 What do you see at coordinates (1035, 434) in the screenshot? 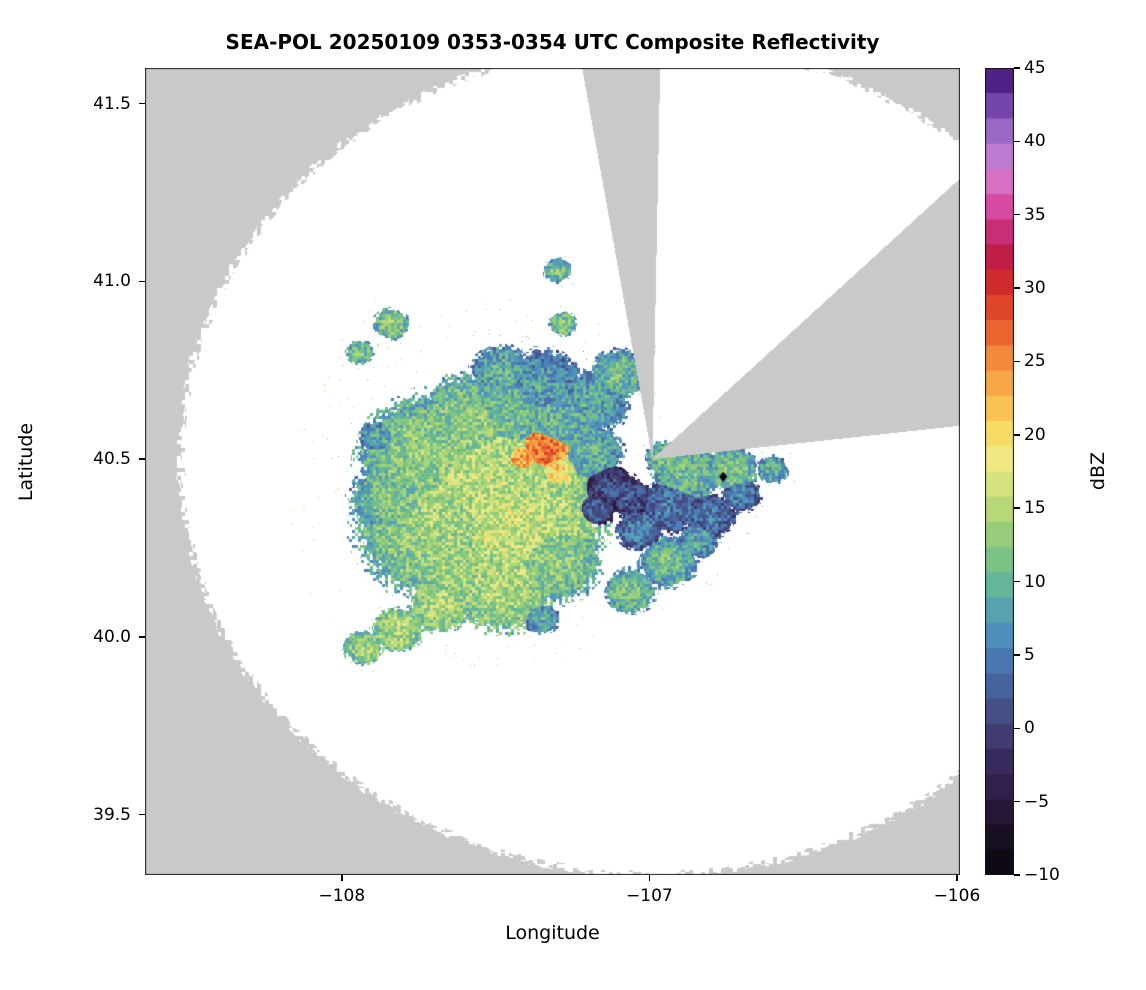
I see `colorbar-tick-label: 20` at bounding box center [1035, 434].